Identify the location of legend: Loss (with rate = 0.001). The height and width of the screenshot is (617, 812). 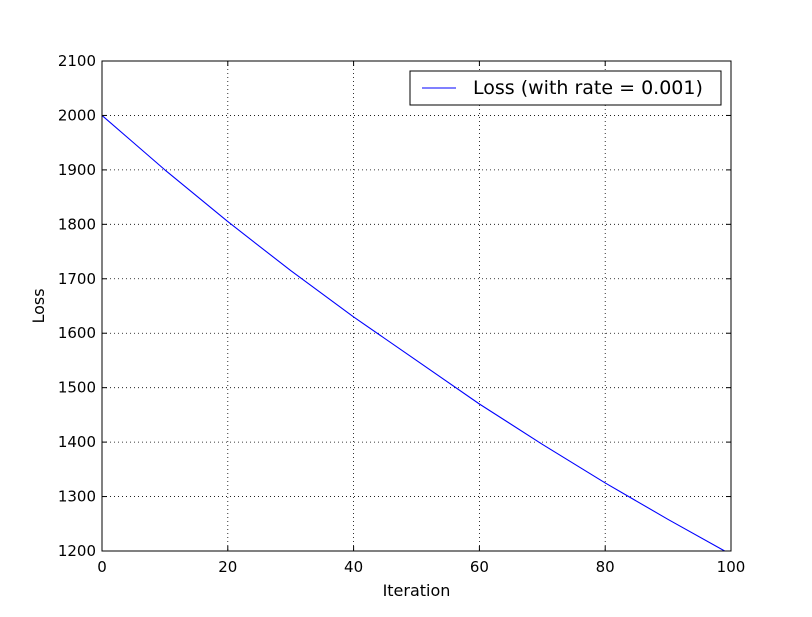
(565, 88).